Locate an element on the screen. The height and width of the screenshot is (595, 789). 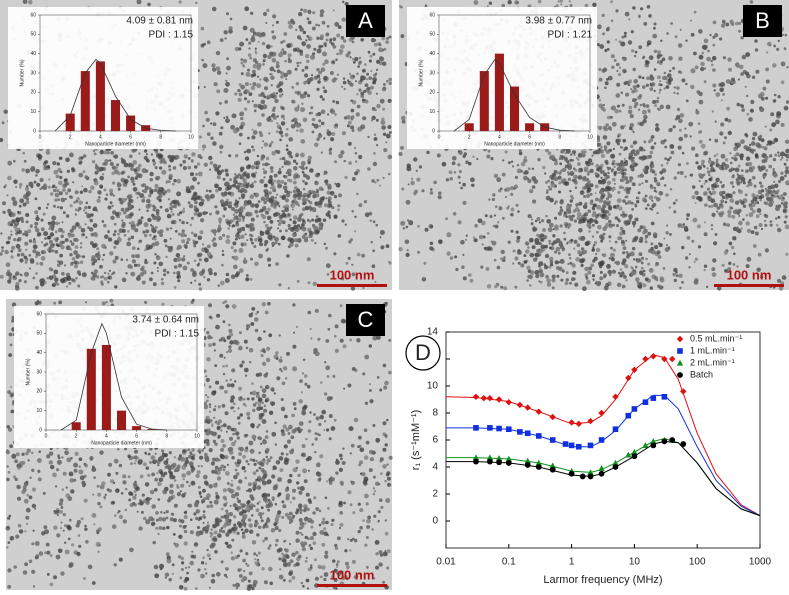
x-tick-label: 0 is located at coordinates (439, 137).